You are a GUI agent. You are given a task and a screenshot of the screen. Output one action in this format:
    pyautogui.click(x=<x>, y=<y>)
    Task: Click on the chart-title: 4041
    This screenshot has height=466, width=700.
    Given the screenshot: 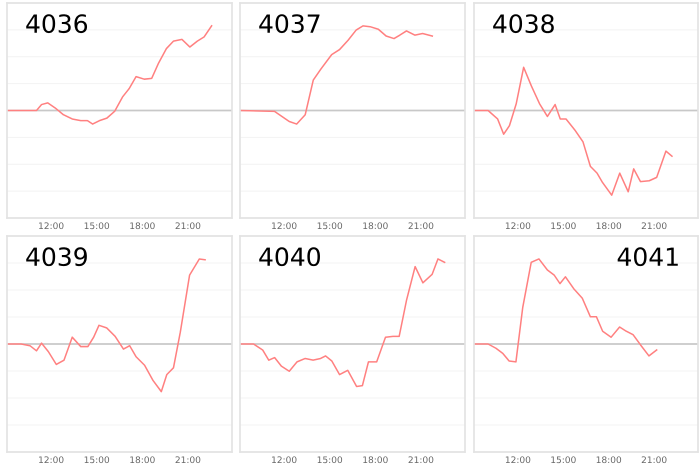 What is the action you would take?
    pyautogui.click(x=648, y=256)
    